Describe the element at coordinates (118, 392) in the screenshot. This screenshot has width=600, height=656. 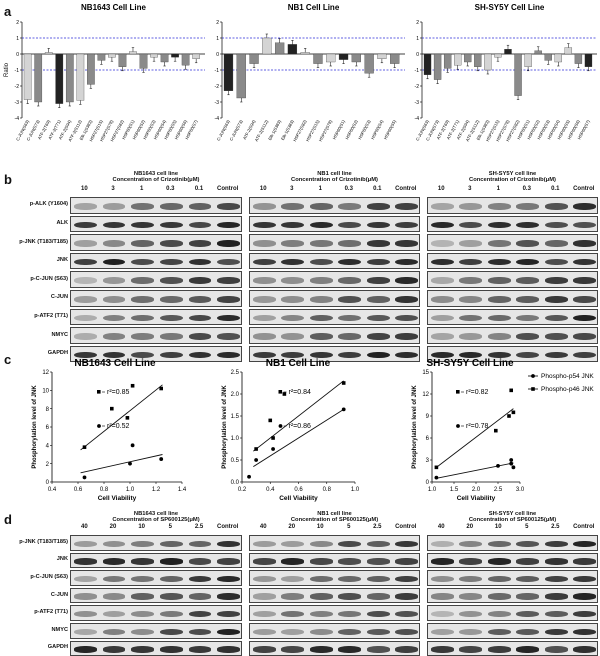
I see `r2-label: r²=0.85` at that location.